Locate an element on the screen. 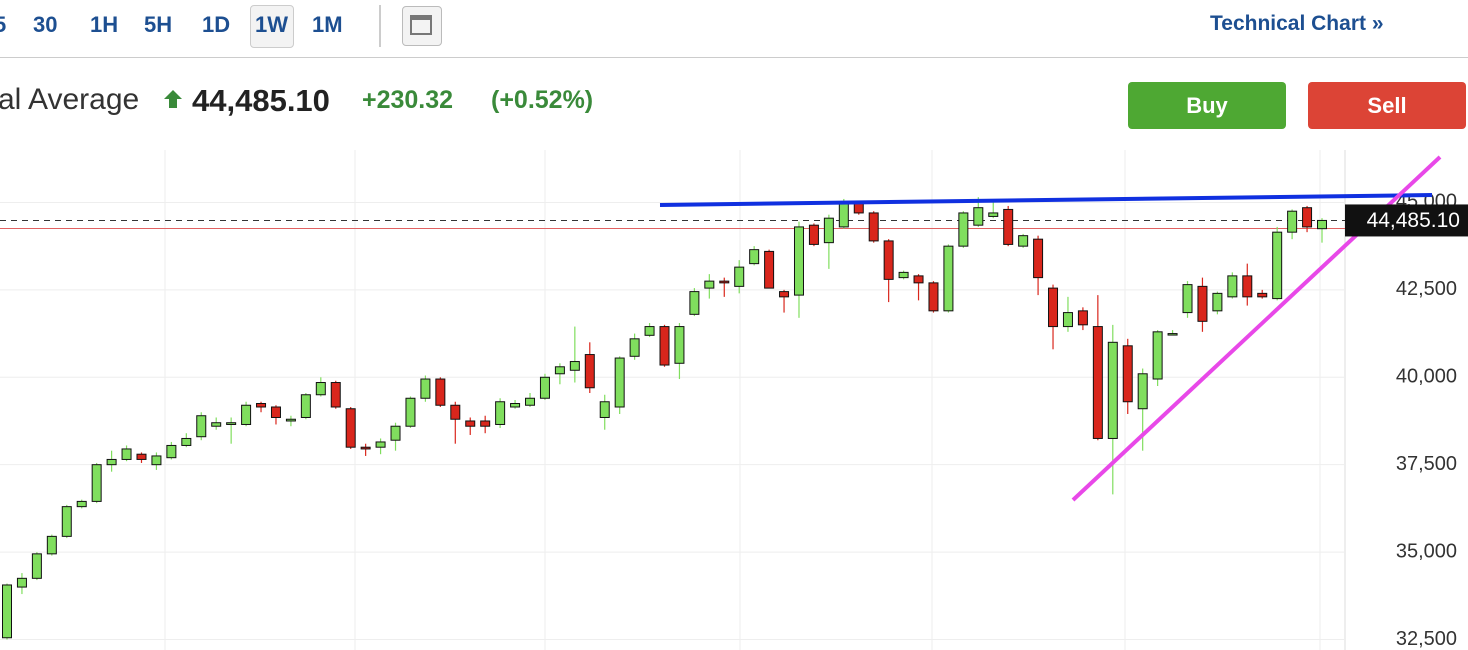 The image size is (1468, 650). resistance-line is located at coordinates (1046, 200).